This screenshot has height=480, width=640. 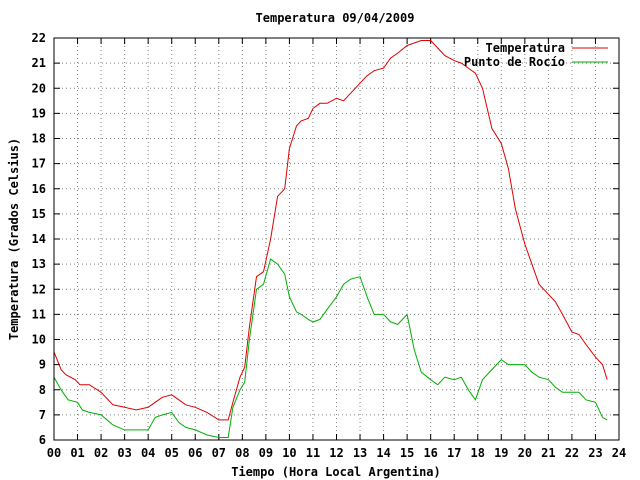 I want to click on x-tick-label: 09, so click(x=266, y=453).